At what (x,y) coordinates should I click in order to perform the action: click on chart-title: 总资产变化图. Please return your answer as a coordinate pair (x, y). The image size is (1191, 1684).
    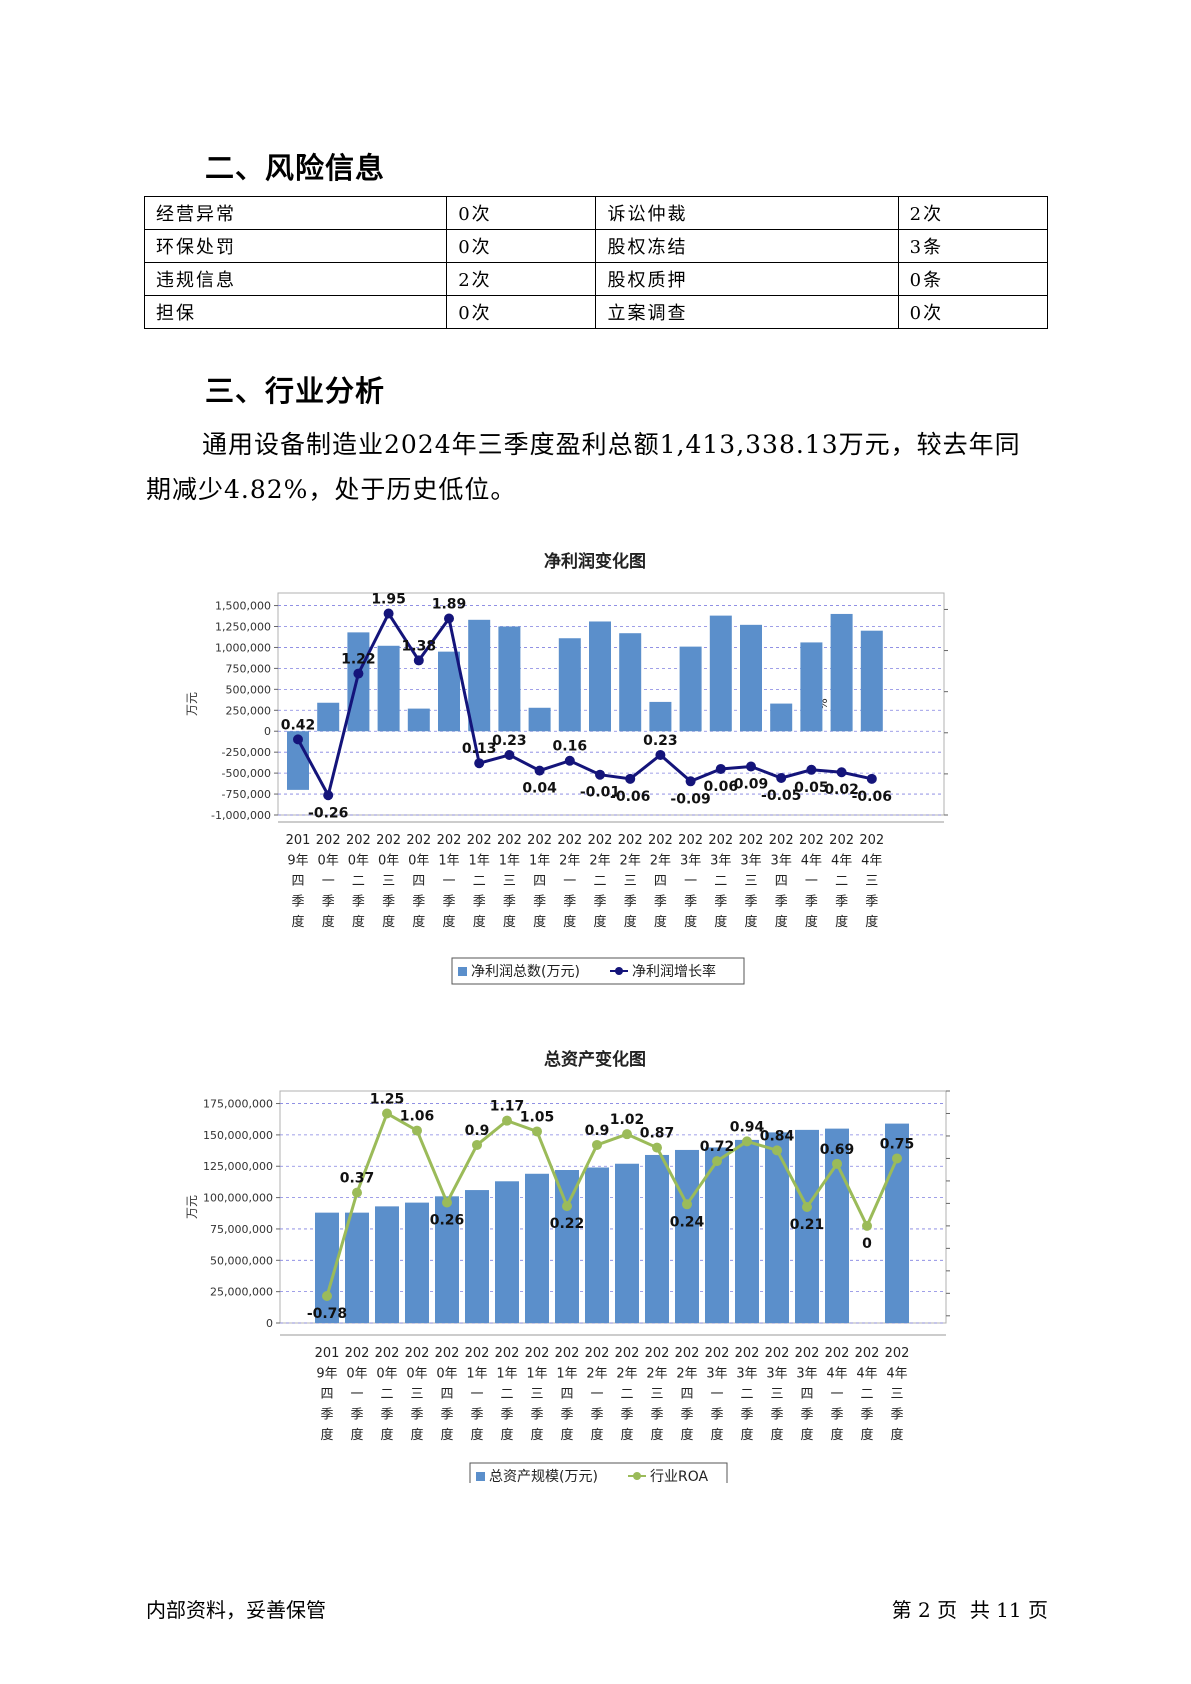
    Looking at the image, I should click on (595, 1059).